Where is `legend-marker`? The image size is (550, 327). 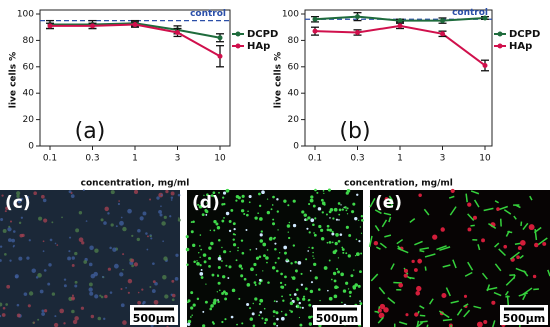 legend-marker is located at coordinates (500, 34).